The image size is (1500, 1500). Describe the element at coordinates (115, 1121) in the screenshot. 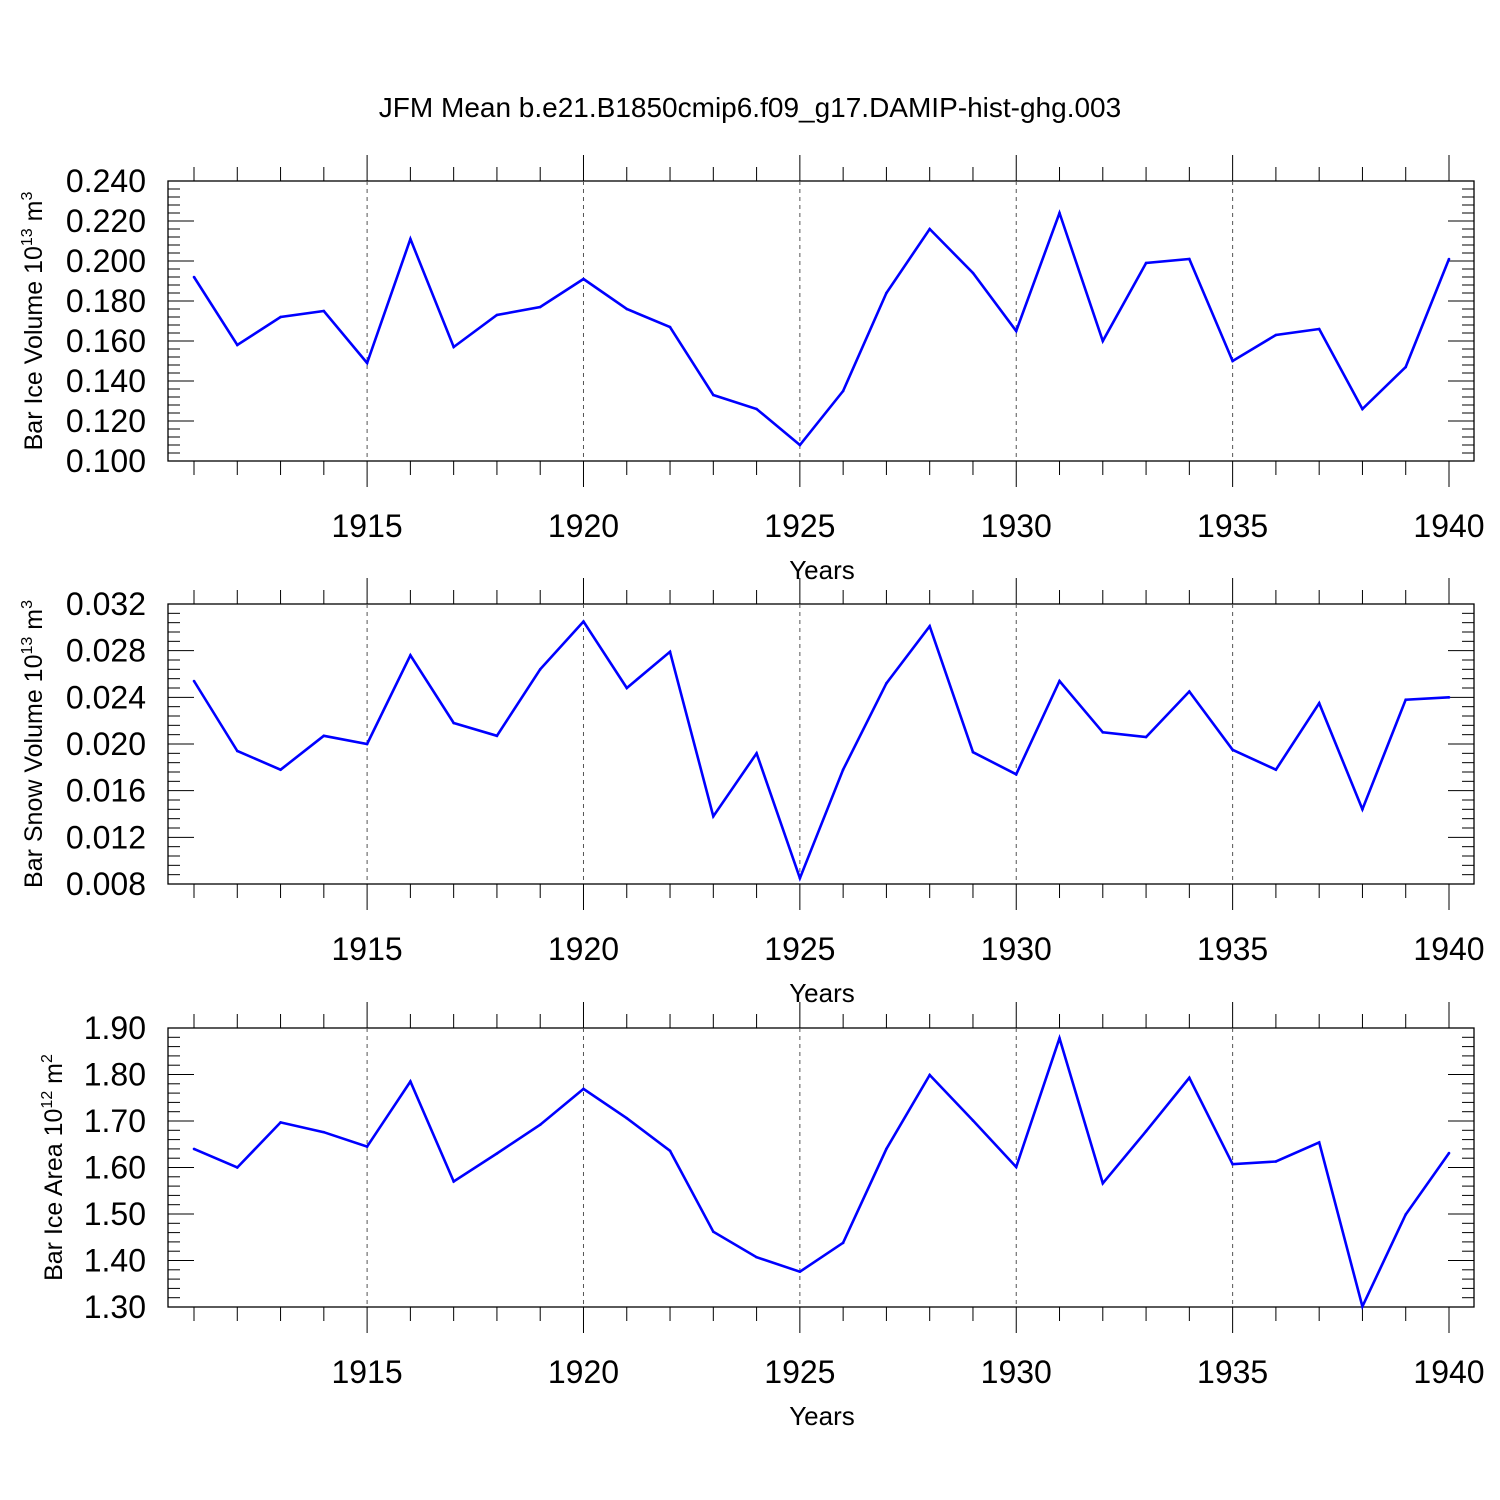

I see `y-tick-label: 1.70` at that location.